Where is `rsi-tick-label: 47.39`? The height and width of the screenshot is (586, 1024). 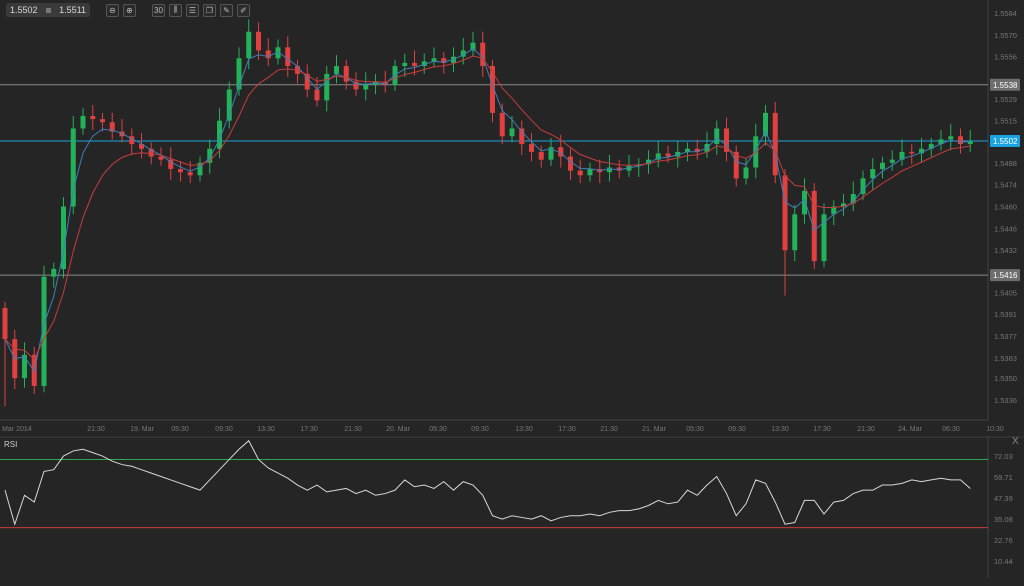 rsi-tick-label: 47.39 is located at coordinates (1003, 498).